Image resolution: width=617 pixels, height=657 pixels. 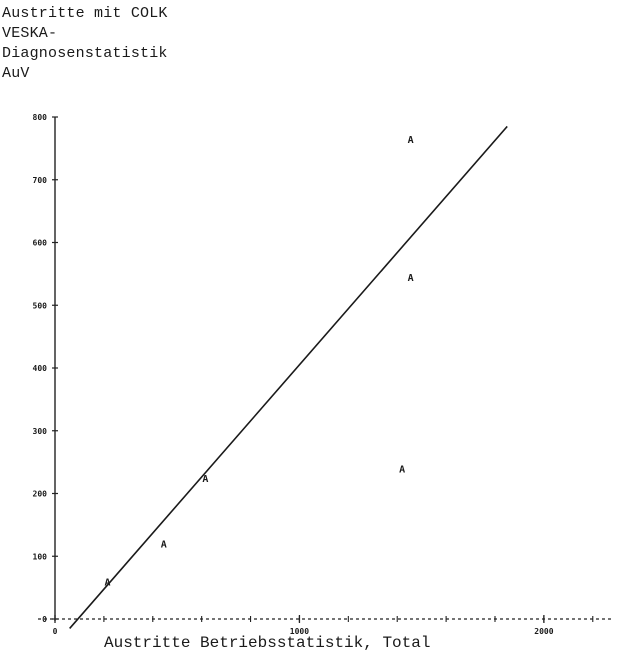 What do you see at coordinates (85, 53) in the screenshot?
I see `y-axis-label-line-3: Diagnosenstatistik` at bounding box center [85, 53].